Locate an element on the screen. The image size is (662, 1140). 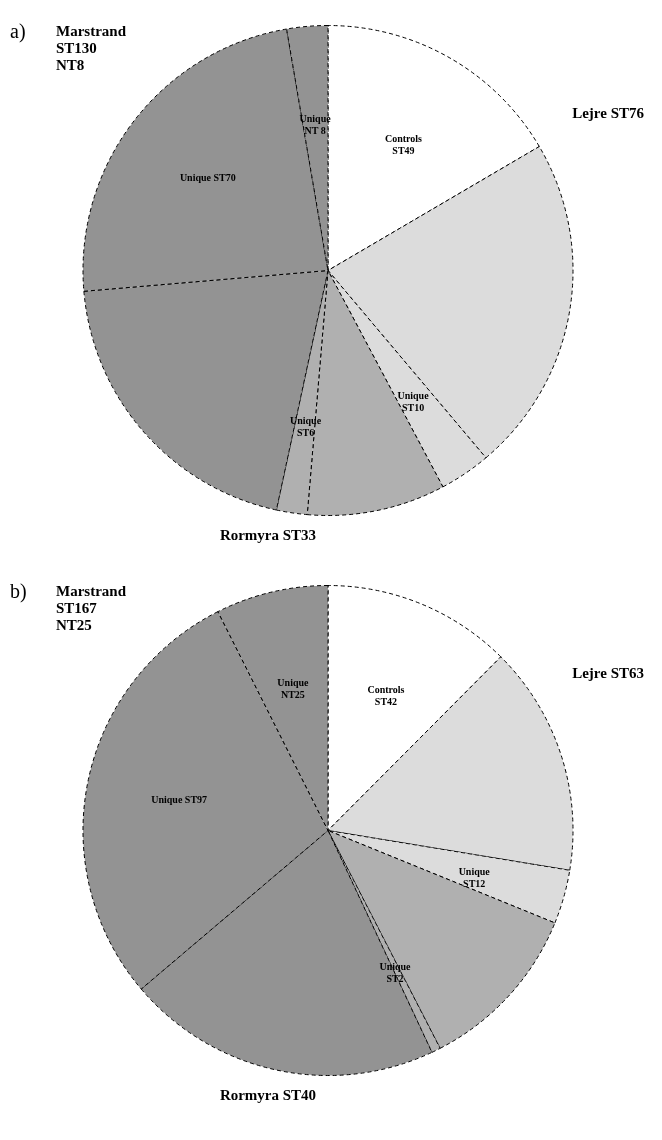
slice-label: Unique ST97 is located at coordinates (179, 800).